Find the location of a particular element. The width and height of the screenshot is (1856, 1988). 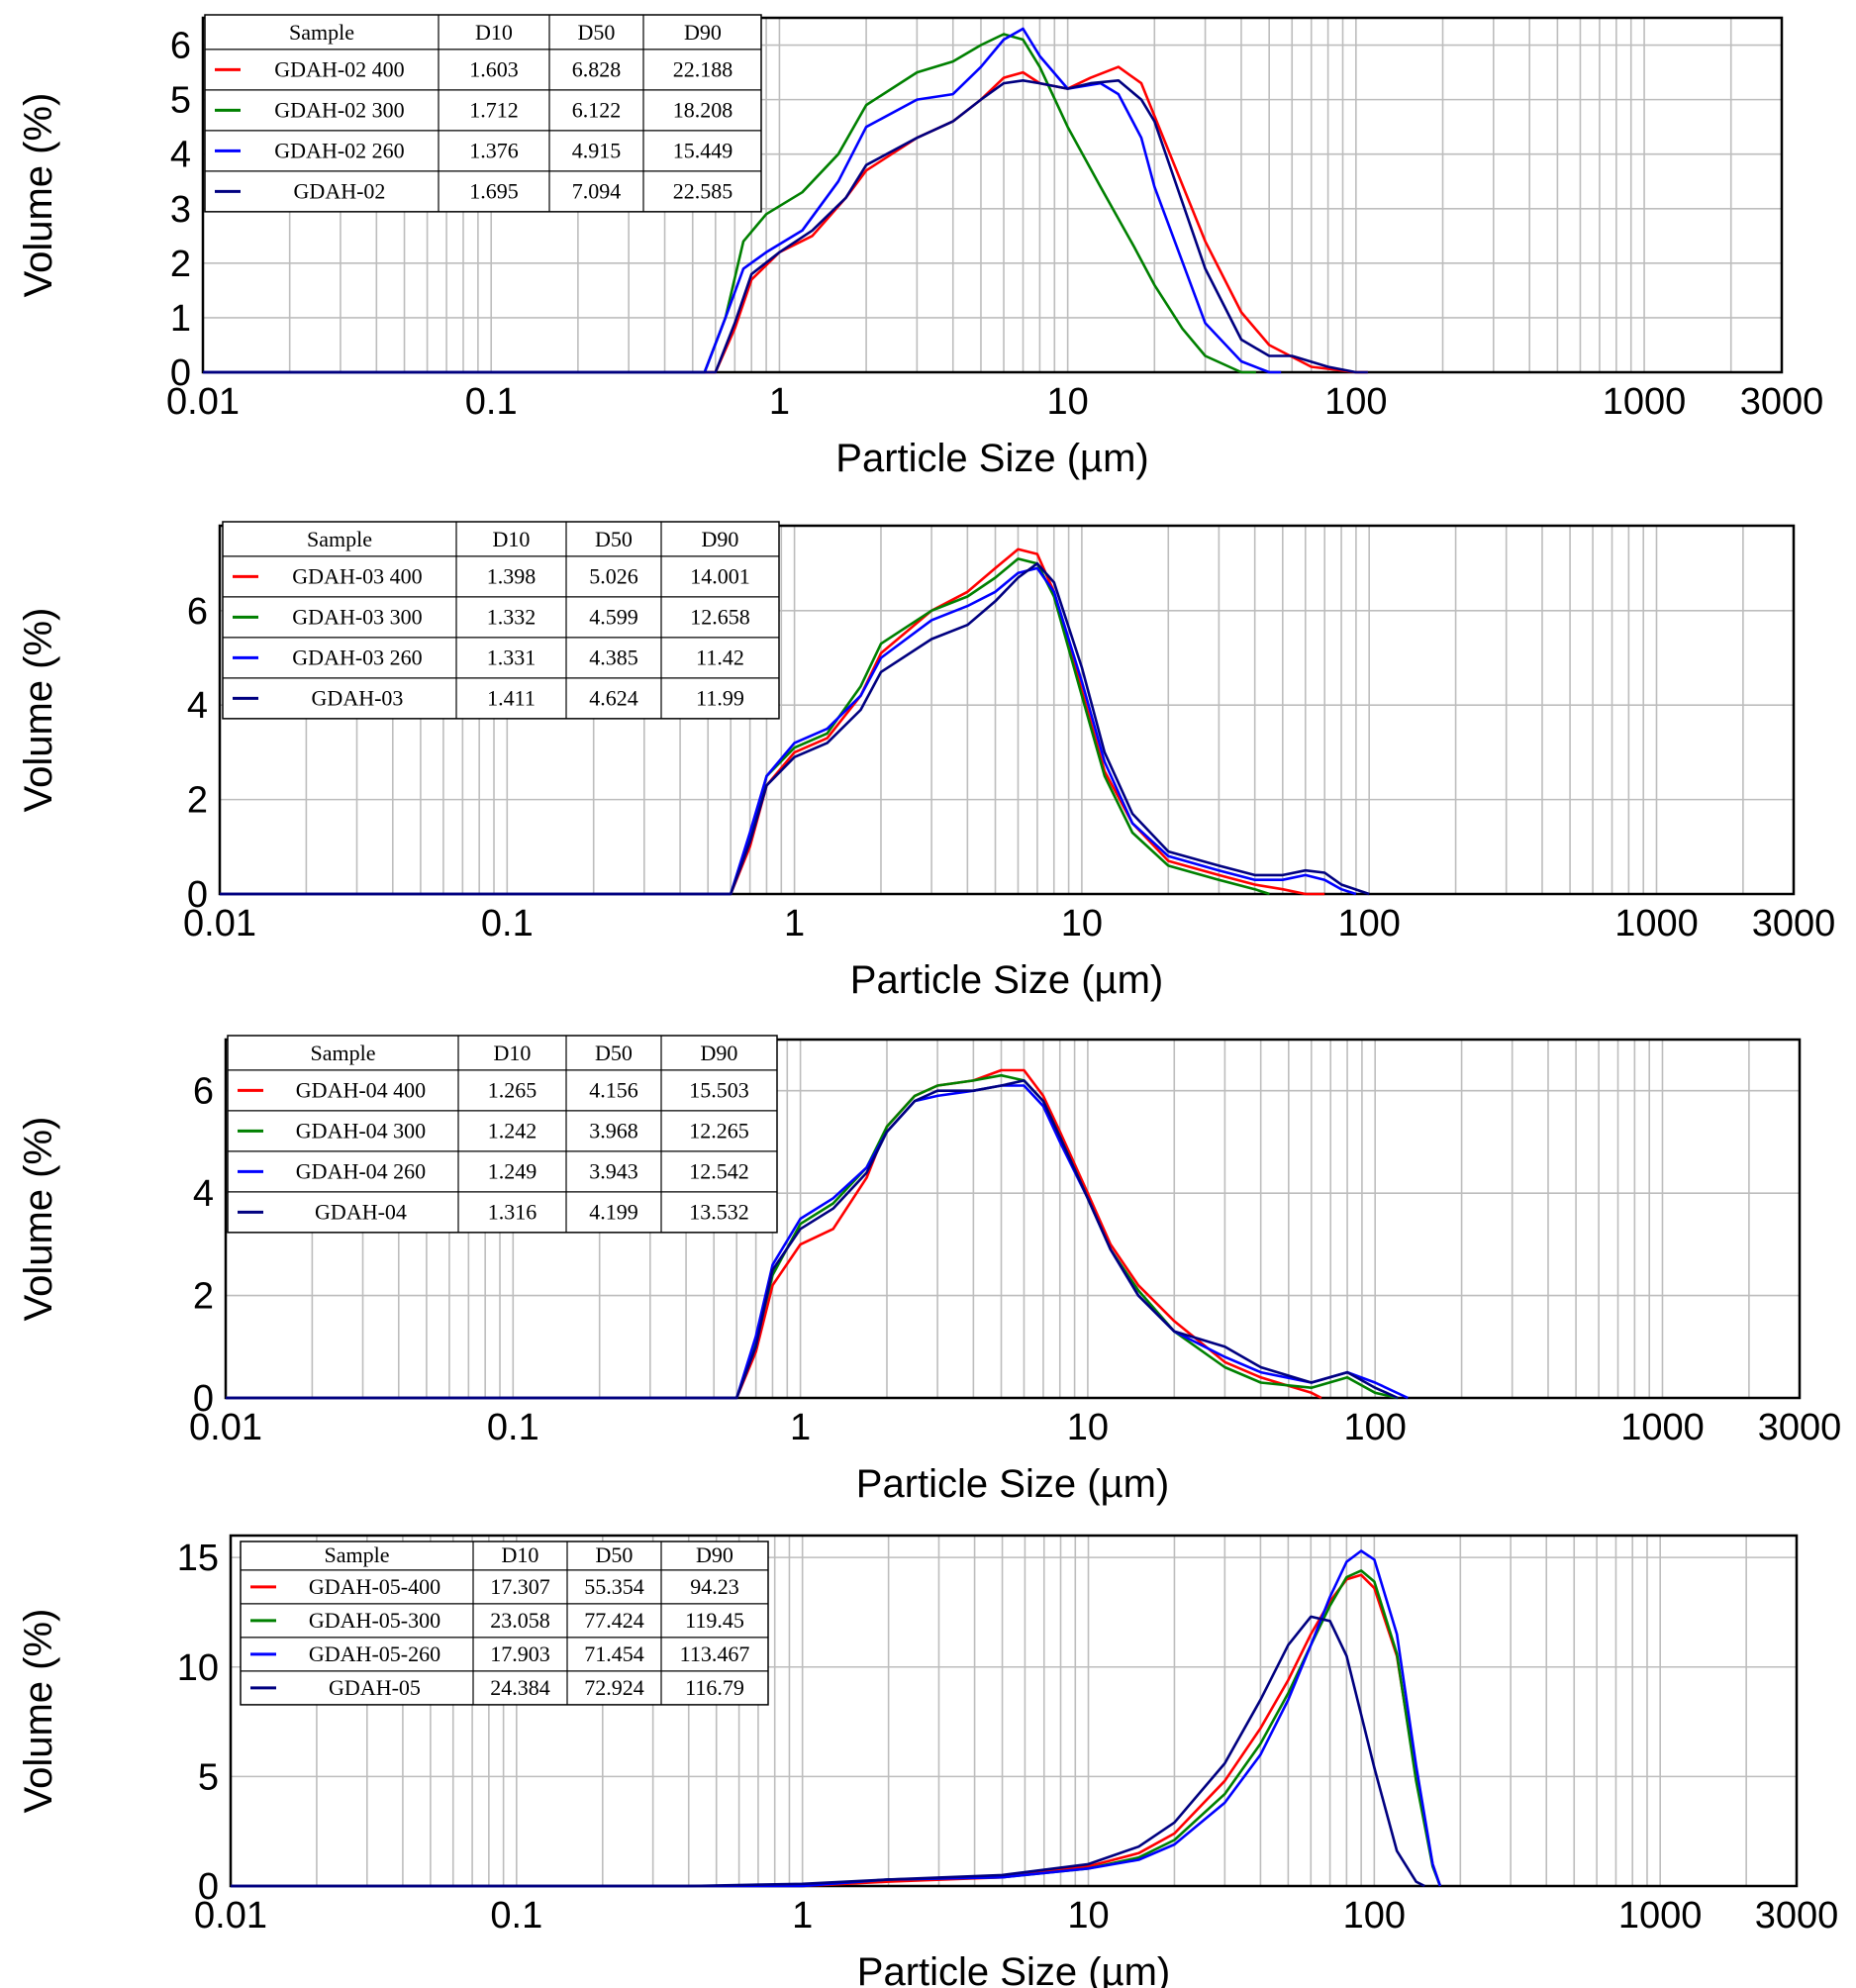

legend-d50-value: 4.915 is located at coordinates (597, 150).